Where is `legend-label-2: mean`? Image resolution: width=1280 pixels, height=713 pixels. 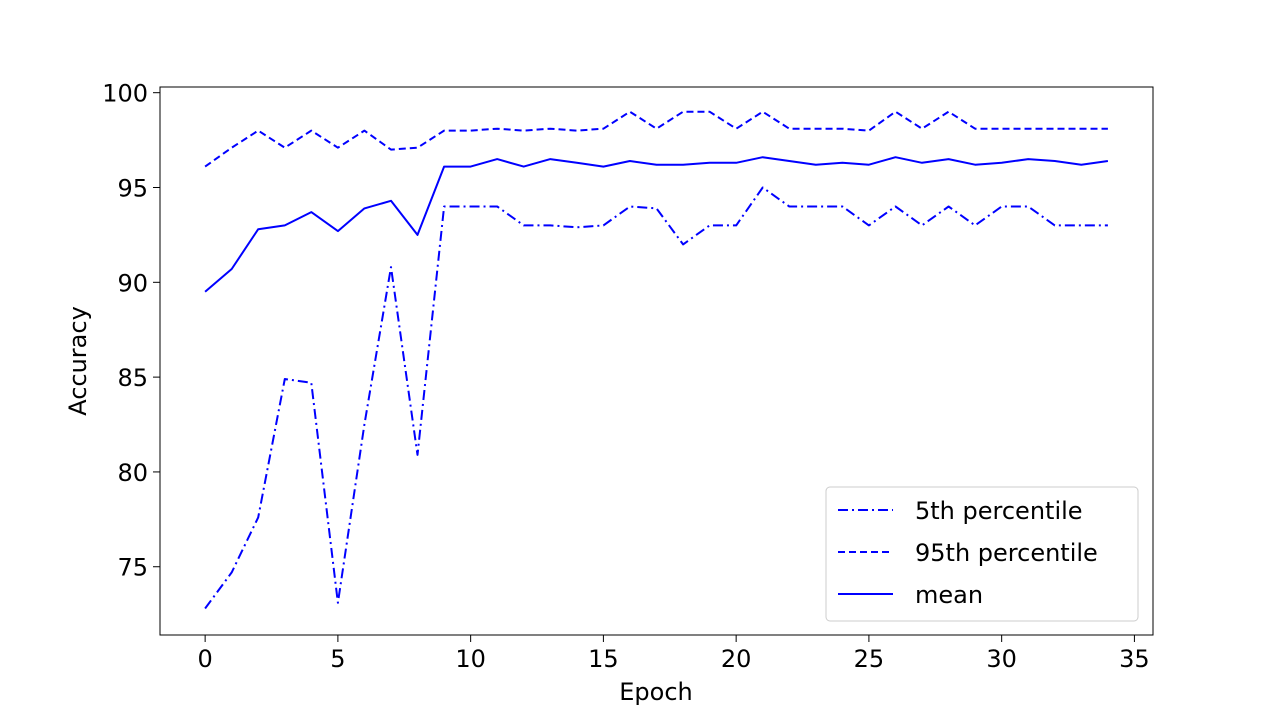
legend-label-2: mean is located at coordinates (949, 595).